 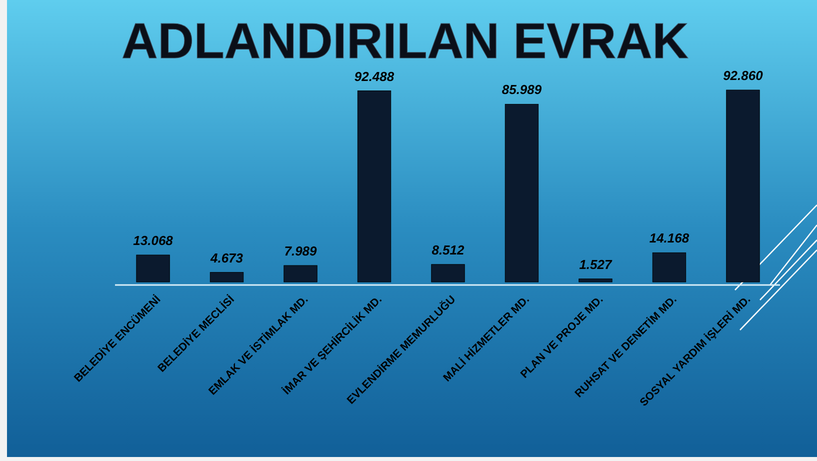 What do you see at coordinates (301, 250) in the screenshot?
I see `data-label: 7.989` at bounding box center [301, 250].